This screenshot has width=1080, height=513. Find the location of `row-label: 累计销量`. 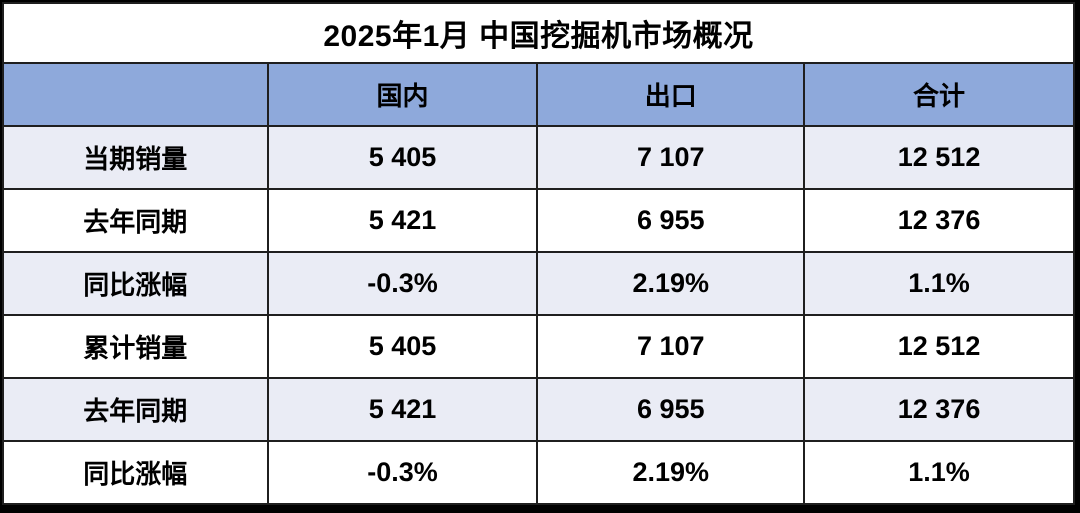

row-label: 累计销量 is located at coordinates (135, 346).